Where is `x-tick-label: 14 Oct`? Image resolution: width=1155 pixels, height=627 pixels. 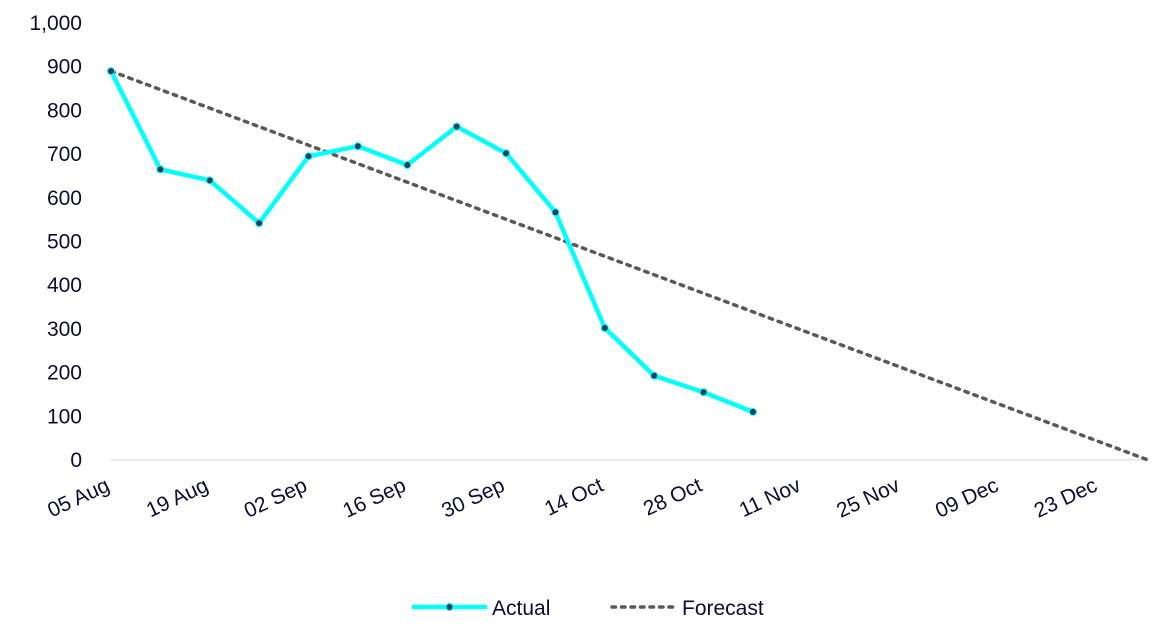
x-tick-label: 14 Oct is located at coordinates (574, 497).